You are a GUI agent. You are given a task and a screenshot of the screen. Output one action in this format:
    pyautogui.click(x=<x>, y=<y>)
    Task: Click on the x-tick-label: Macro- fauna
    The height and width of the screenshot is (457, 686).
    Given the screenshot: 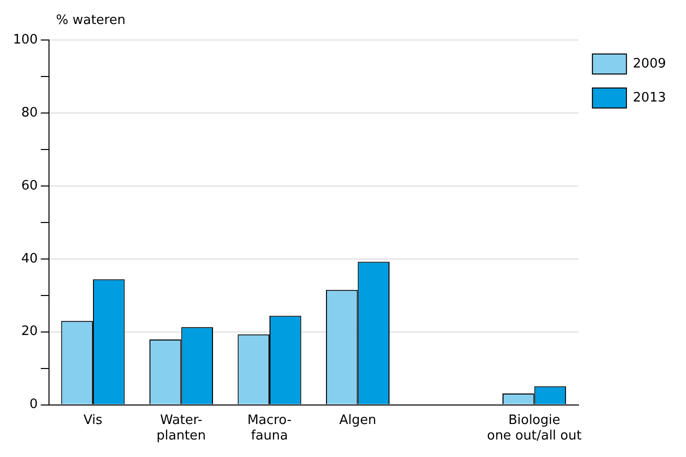 What is the action you would take?
    pyautogui.click(x=269, y=428)
    